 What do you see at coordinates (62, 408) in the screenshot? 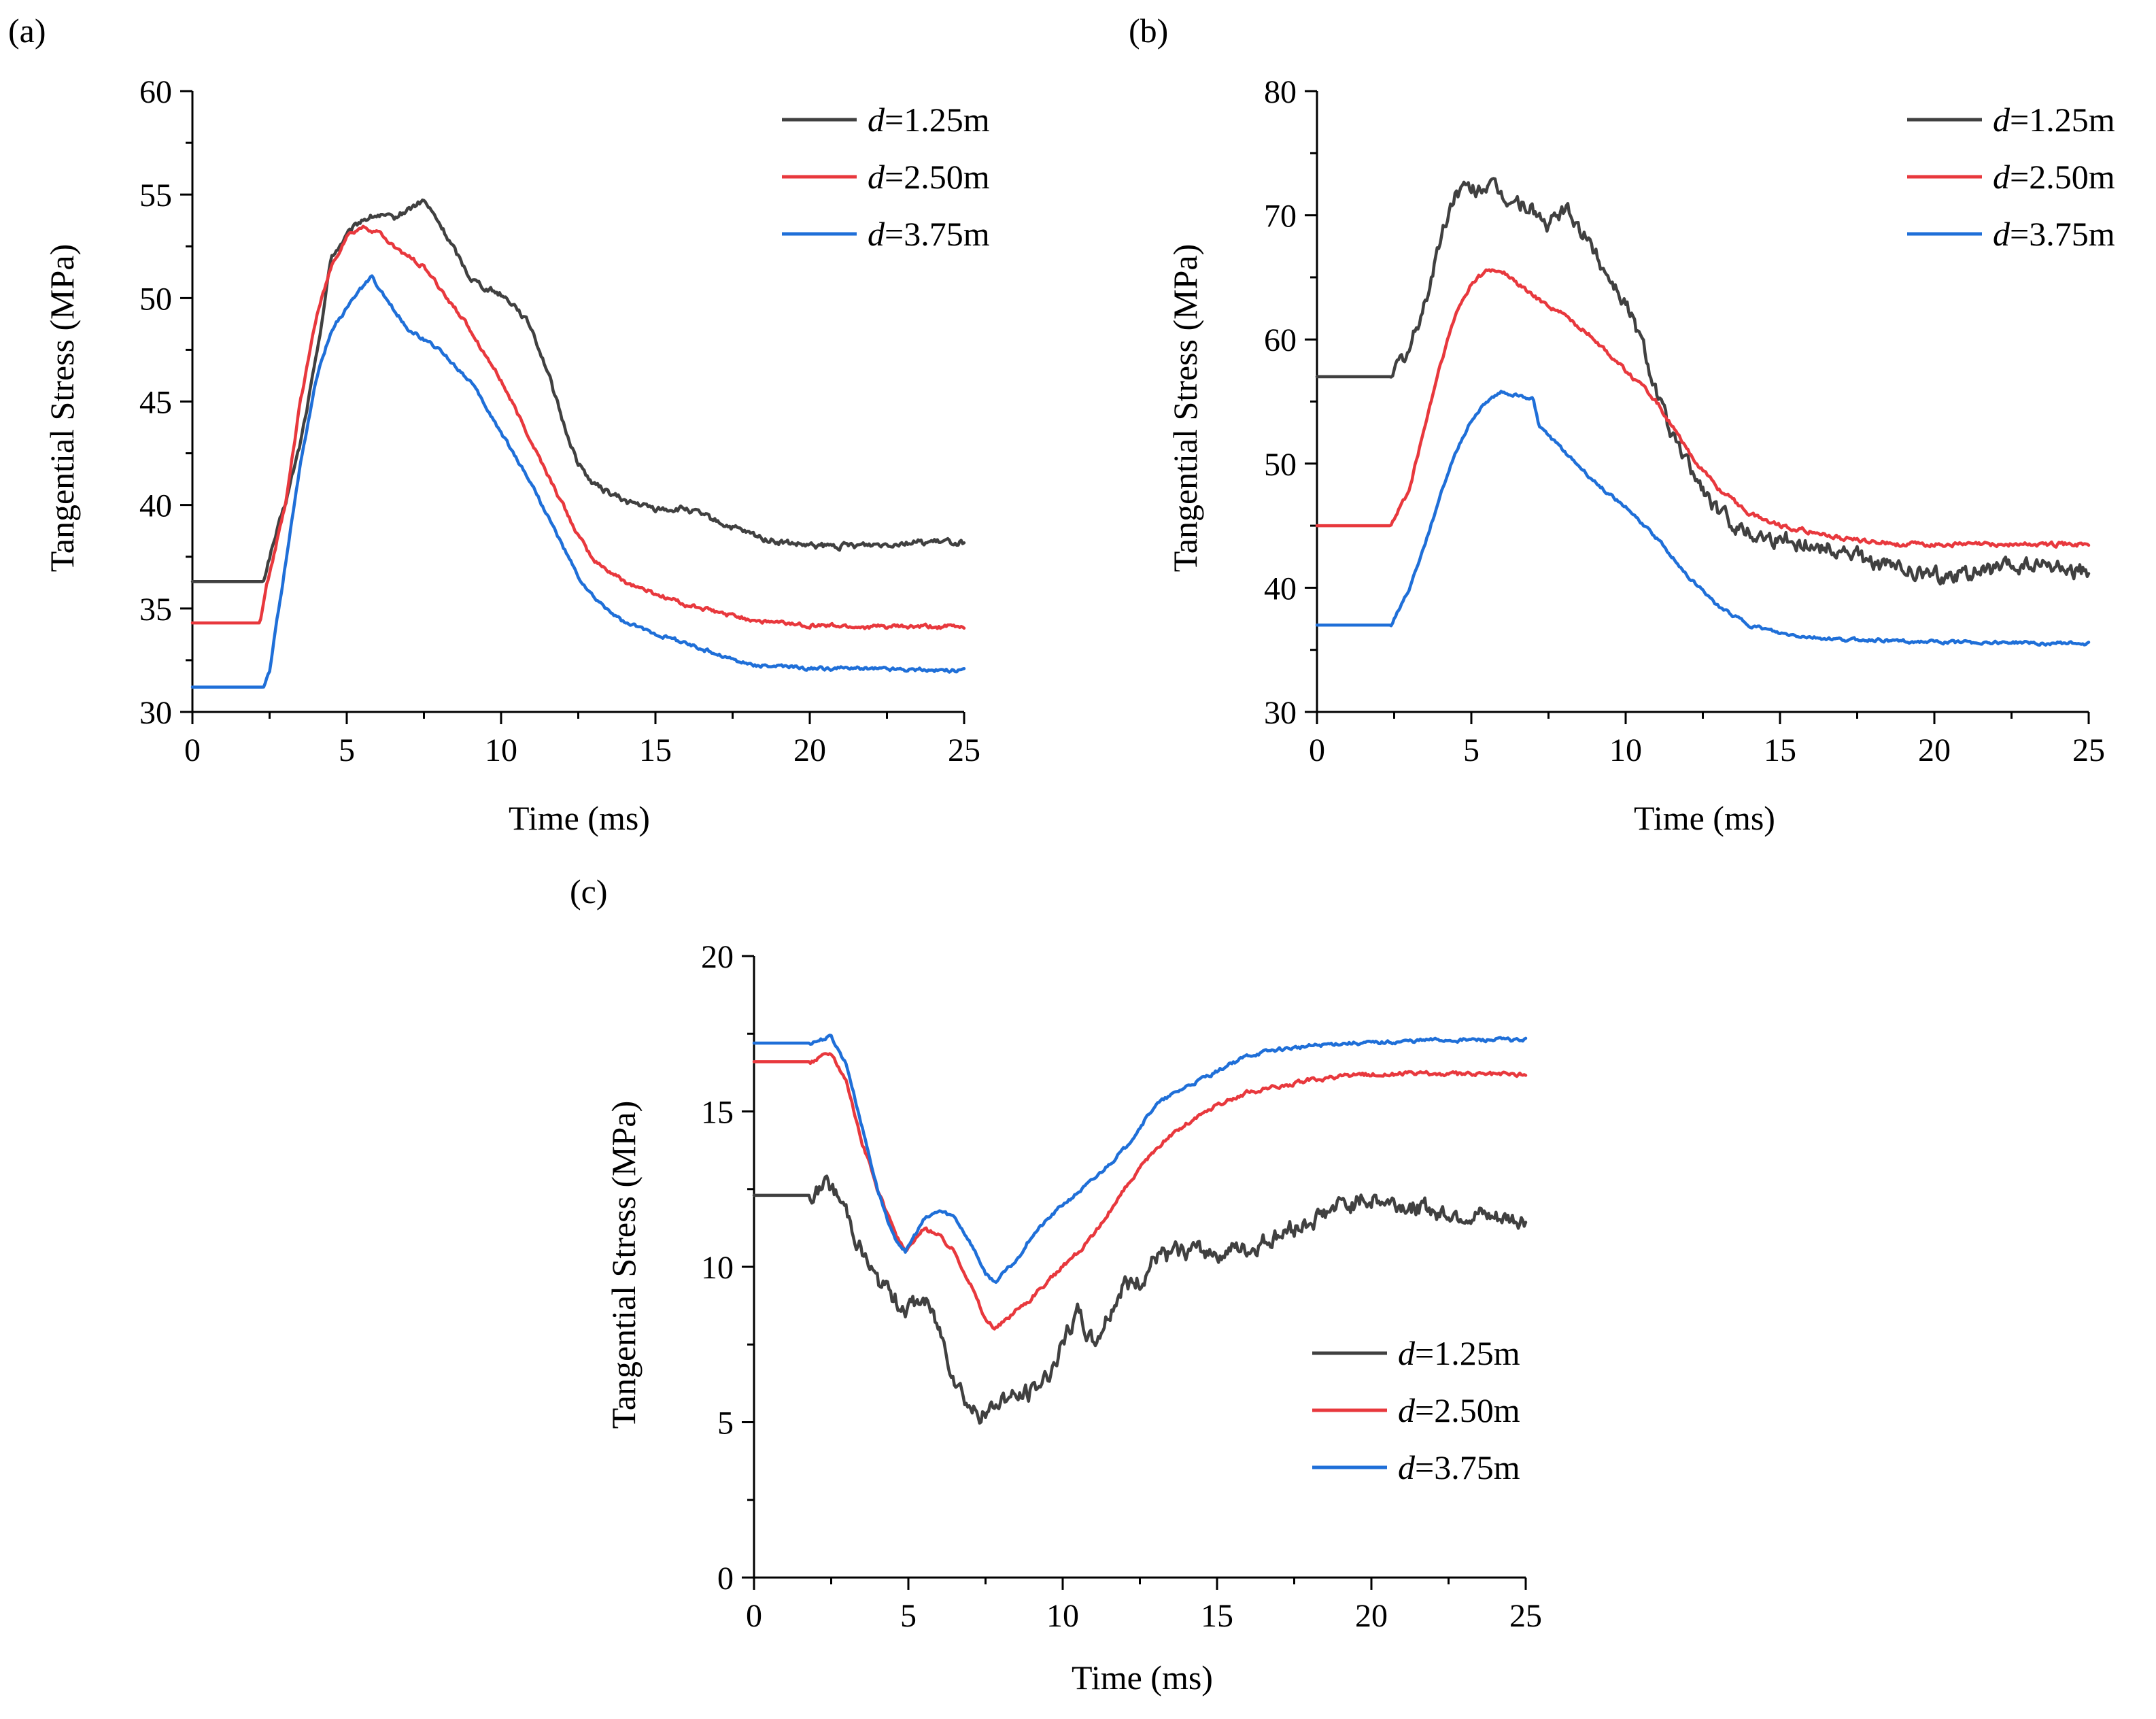
I see `panel-a-ylabel: Tangential Stress (MPa)` at bounding box center [62, 408].